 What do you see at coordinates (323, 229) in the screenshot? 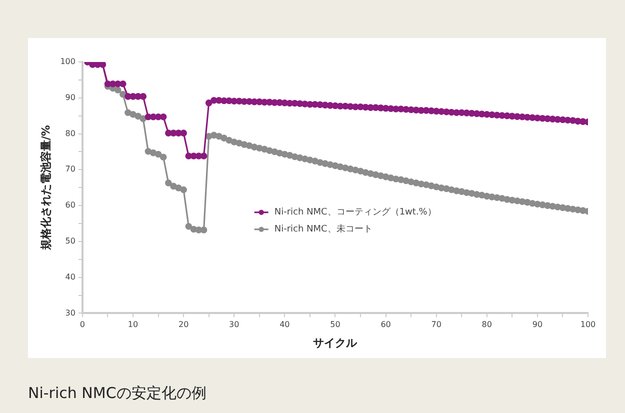
I see `legend-label: Ni-rich NMC、未コート` at bounding box center [323, 229].